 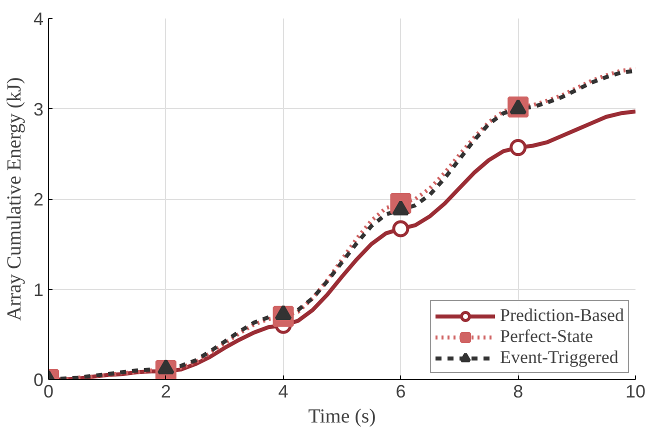 I want to click on y-tick-label: 1, so click(x=38, y=290).